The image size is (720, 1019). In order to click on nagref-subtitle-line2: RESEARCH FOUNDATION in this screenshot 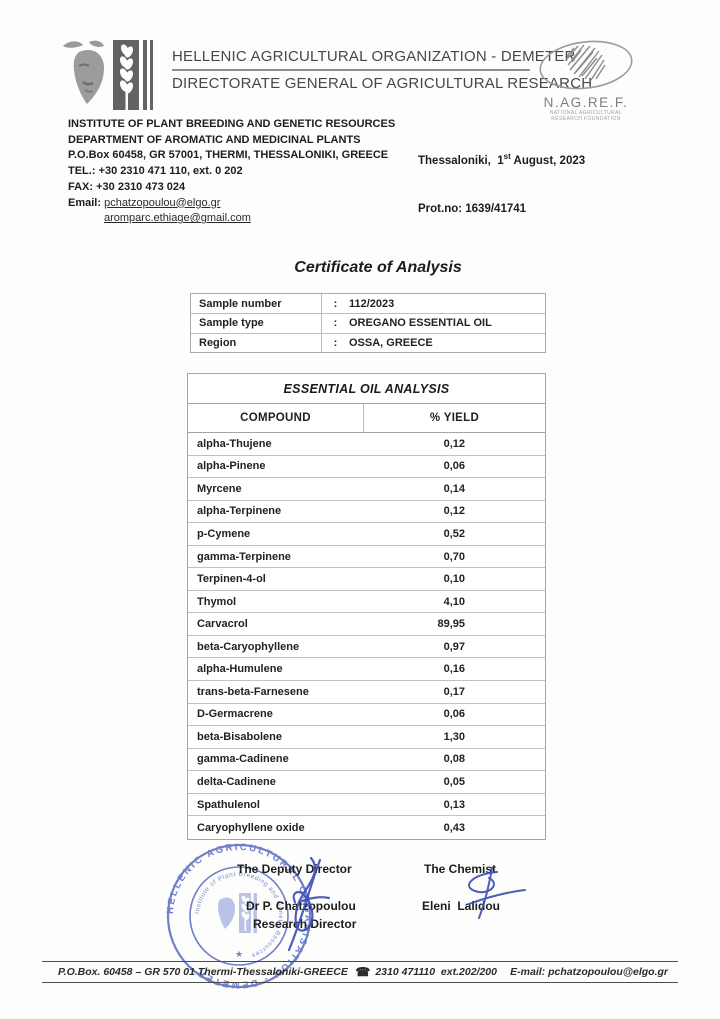, I will do `click(586, 119)`.